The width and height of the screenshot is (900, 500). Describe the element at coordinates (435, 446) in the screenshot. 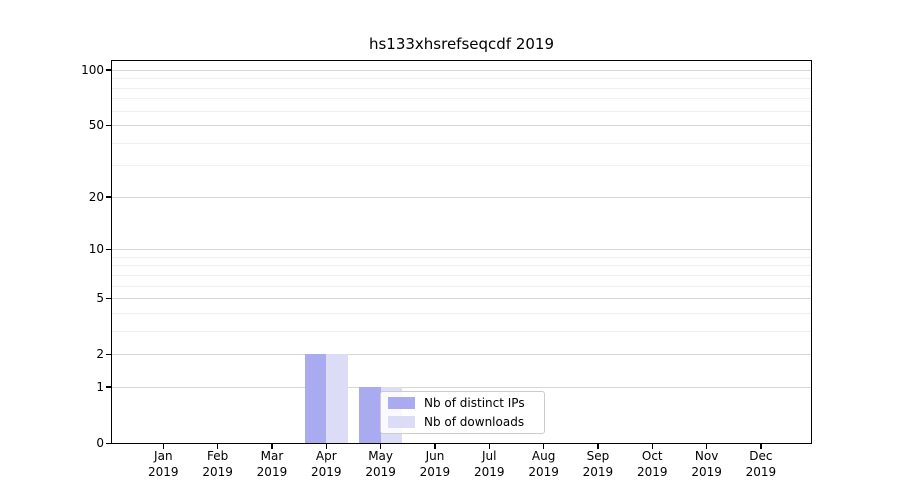

I see `x-tick-jun` at that location.